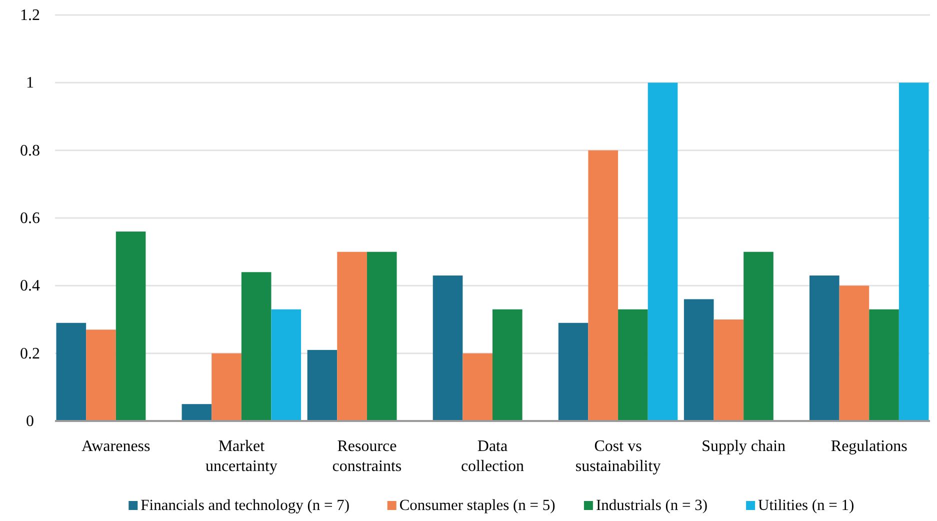 This screenshot has height=521, width=937. Describe the element at coordinates (618, 456) in the screenshot. I see `x-tick-label: Cost vs sustainability` at that location.